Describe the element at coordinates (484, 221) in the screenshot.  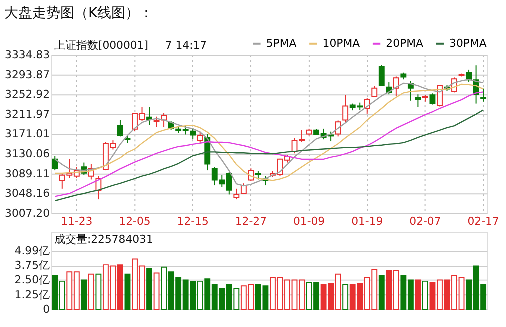
I see `x-tick-label: 02-17` at that location.